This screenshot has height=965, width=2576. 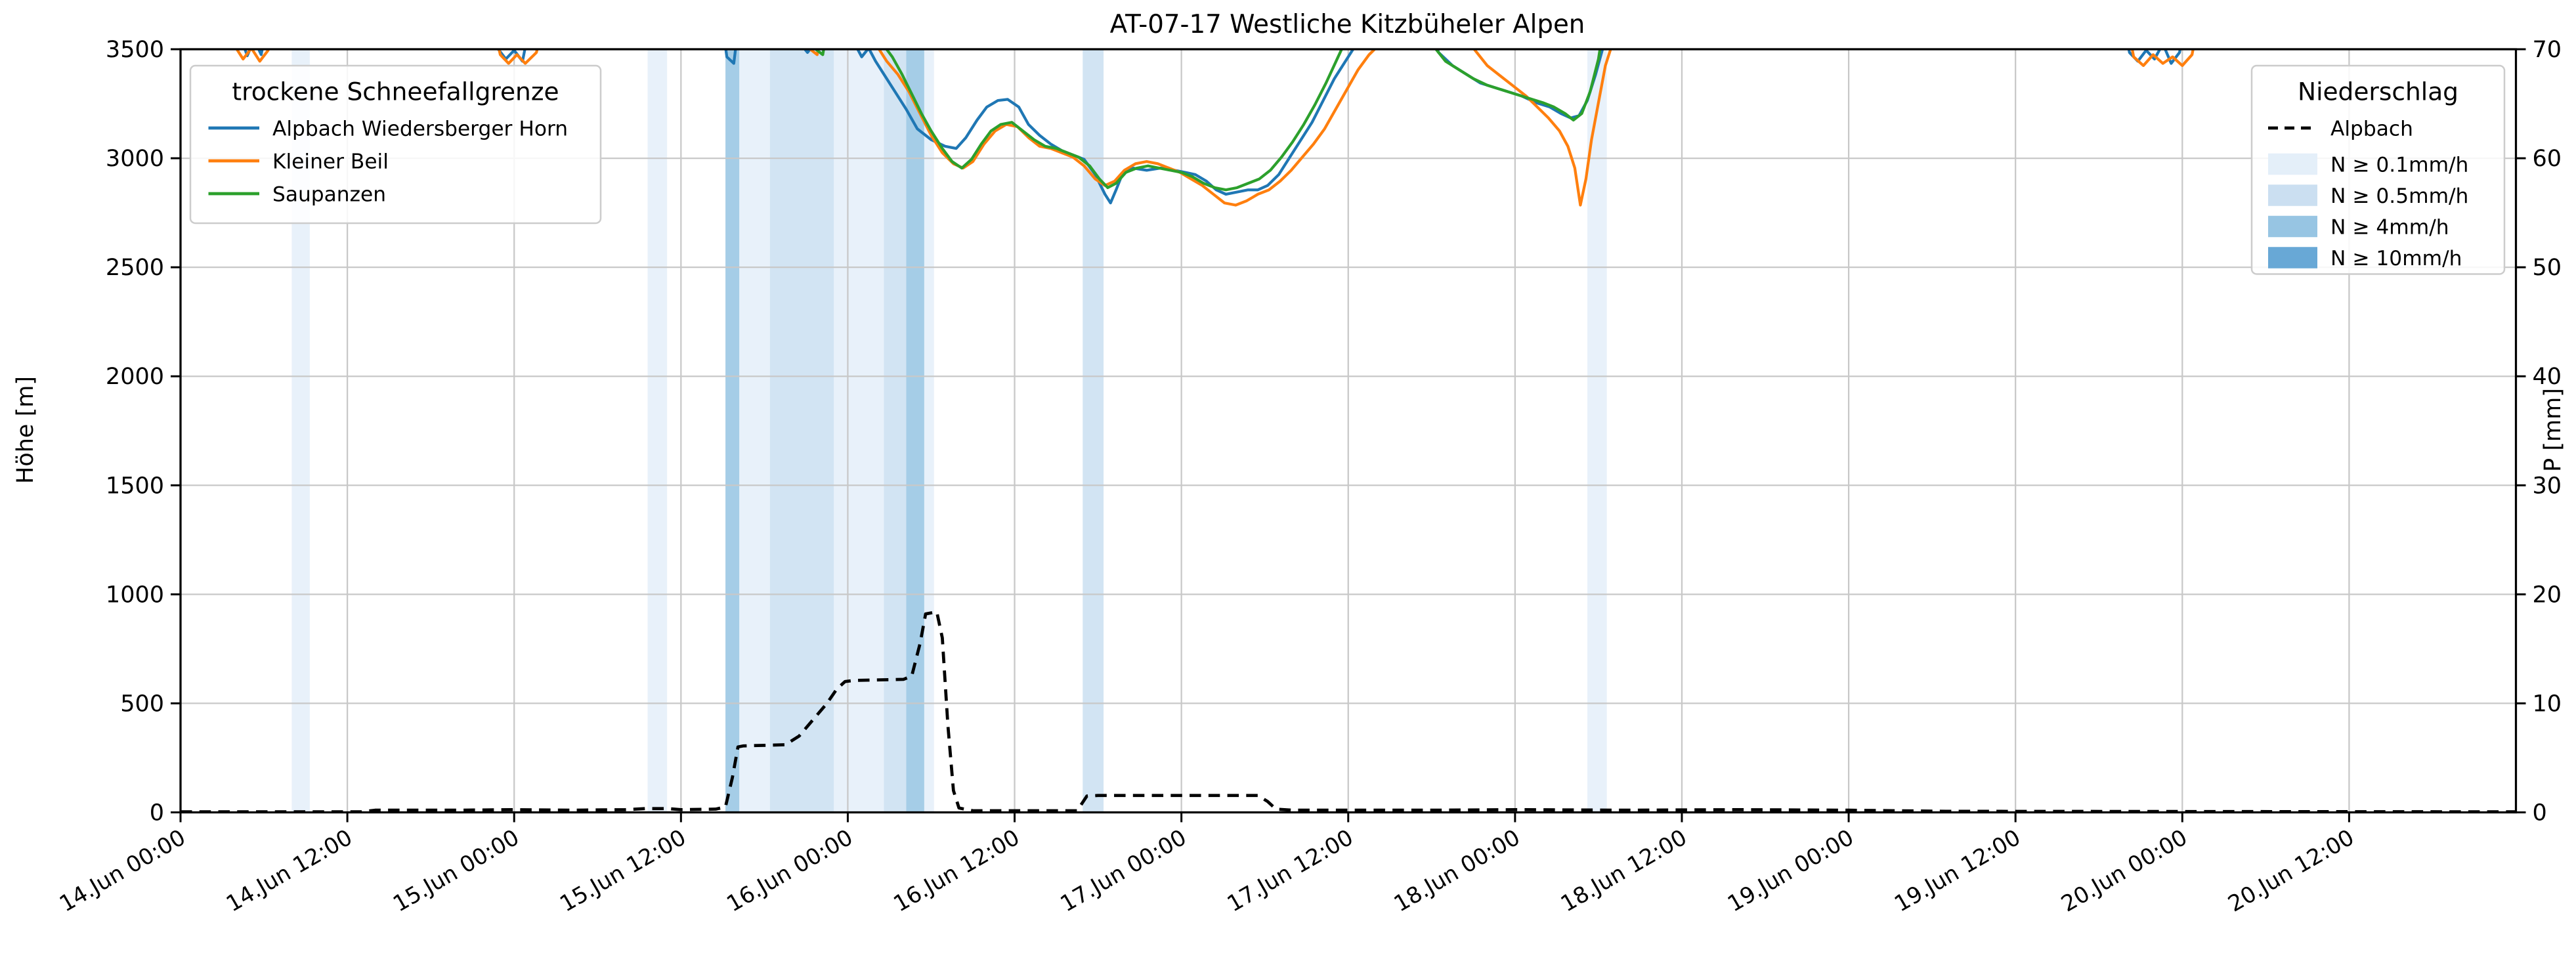 I want to click on left-axis-label: Höhe [m], so click(x=25, y=430).